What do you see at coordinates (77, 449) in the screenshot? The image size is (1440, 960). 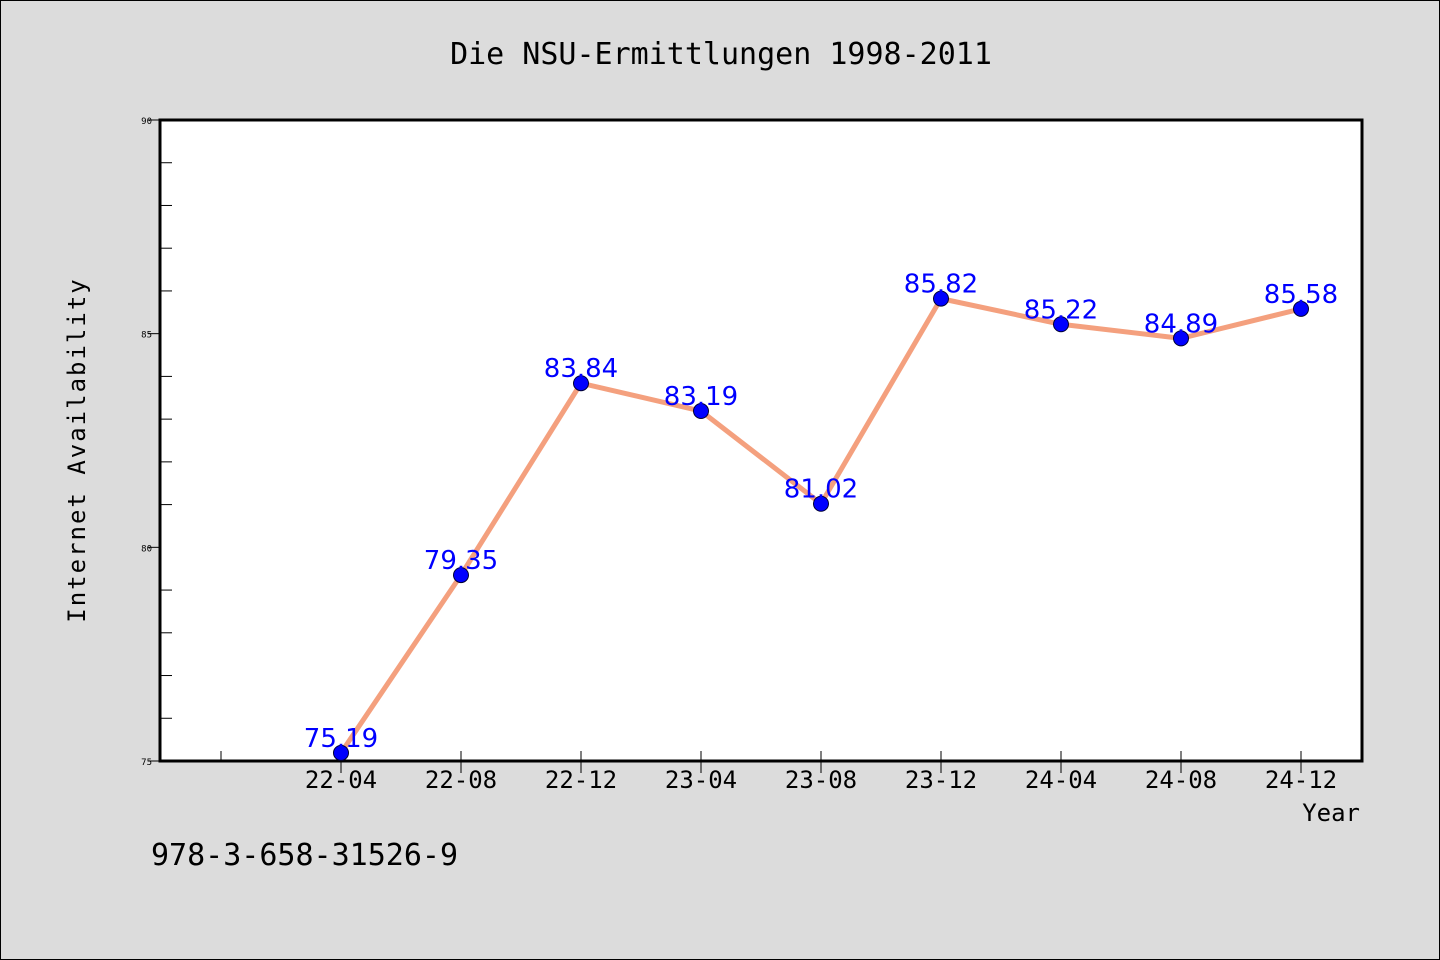 I see `y-axis-label: Internet Availability` at bounding box center [77, 449].